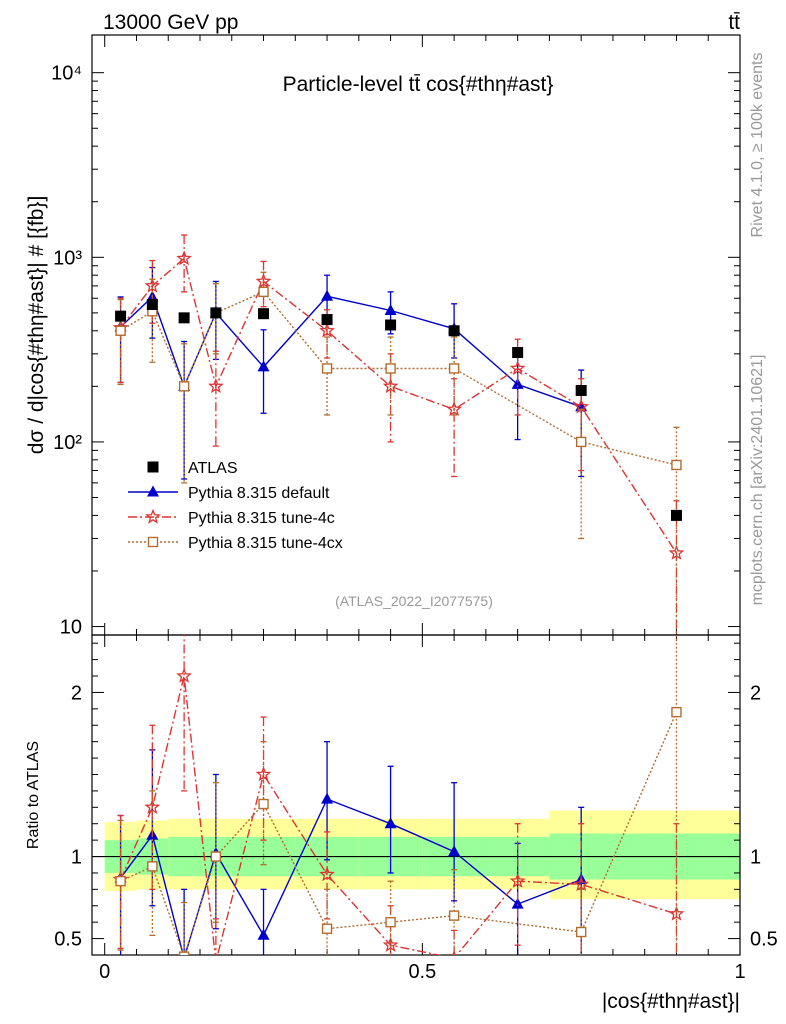 The image size is (786, 1024). What do you see at coordinates (213, 468) in the screenshot?
I see `legend-label-data: ATLAS` at bounding box center [213, 468].